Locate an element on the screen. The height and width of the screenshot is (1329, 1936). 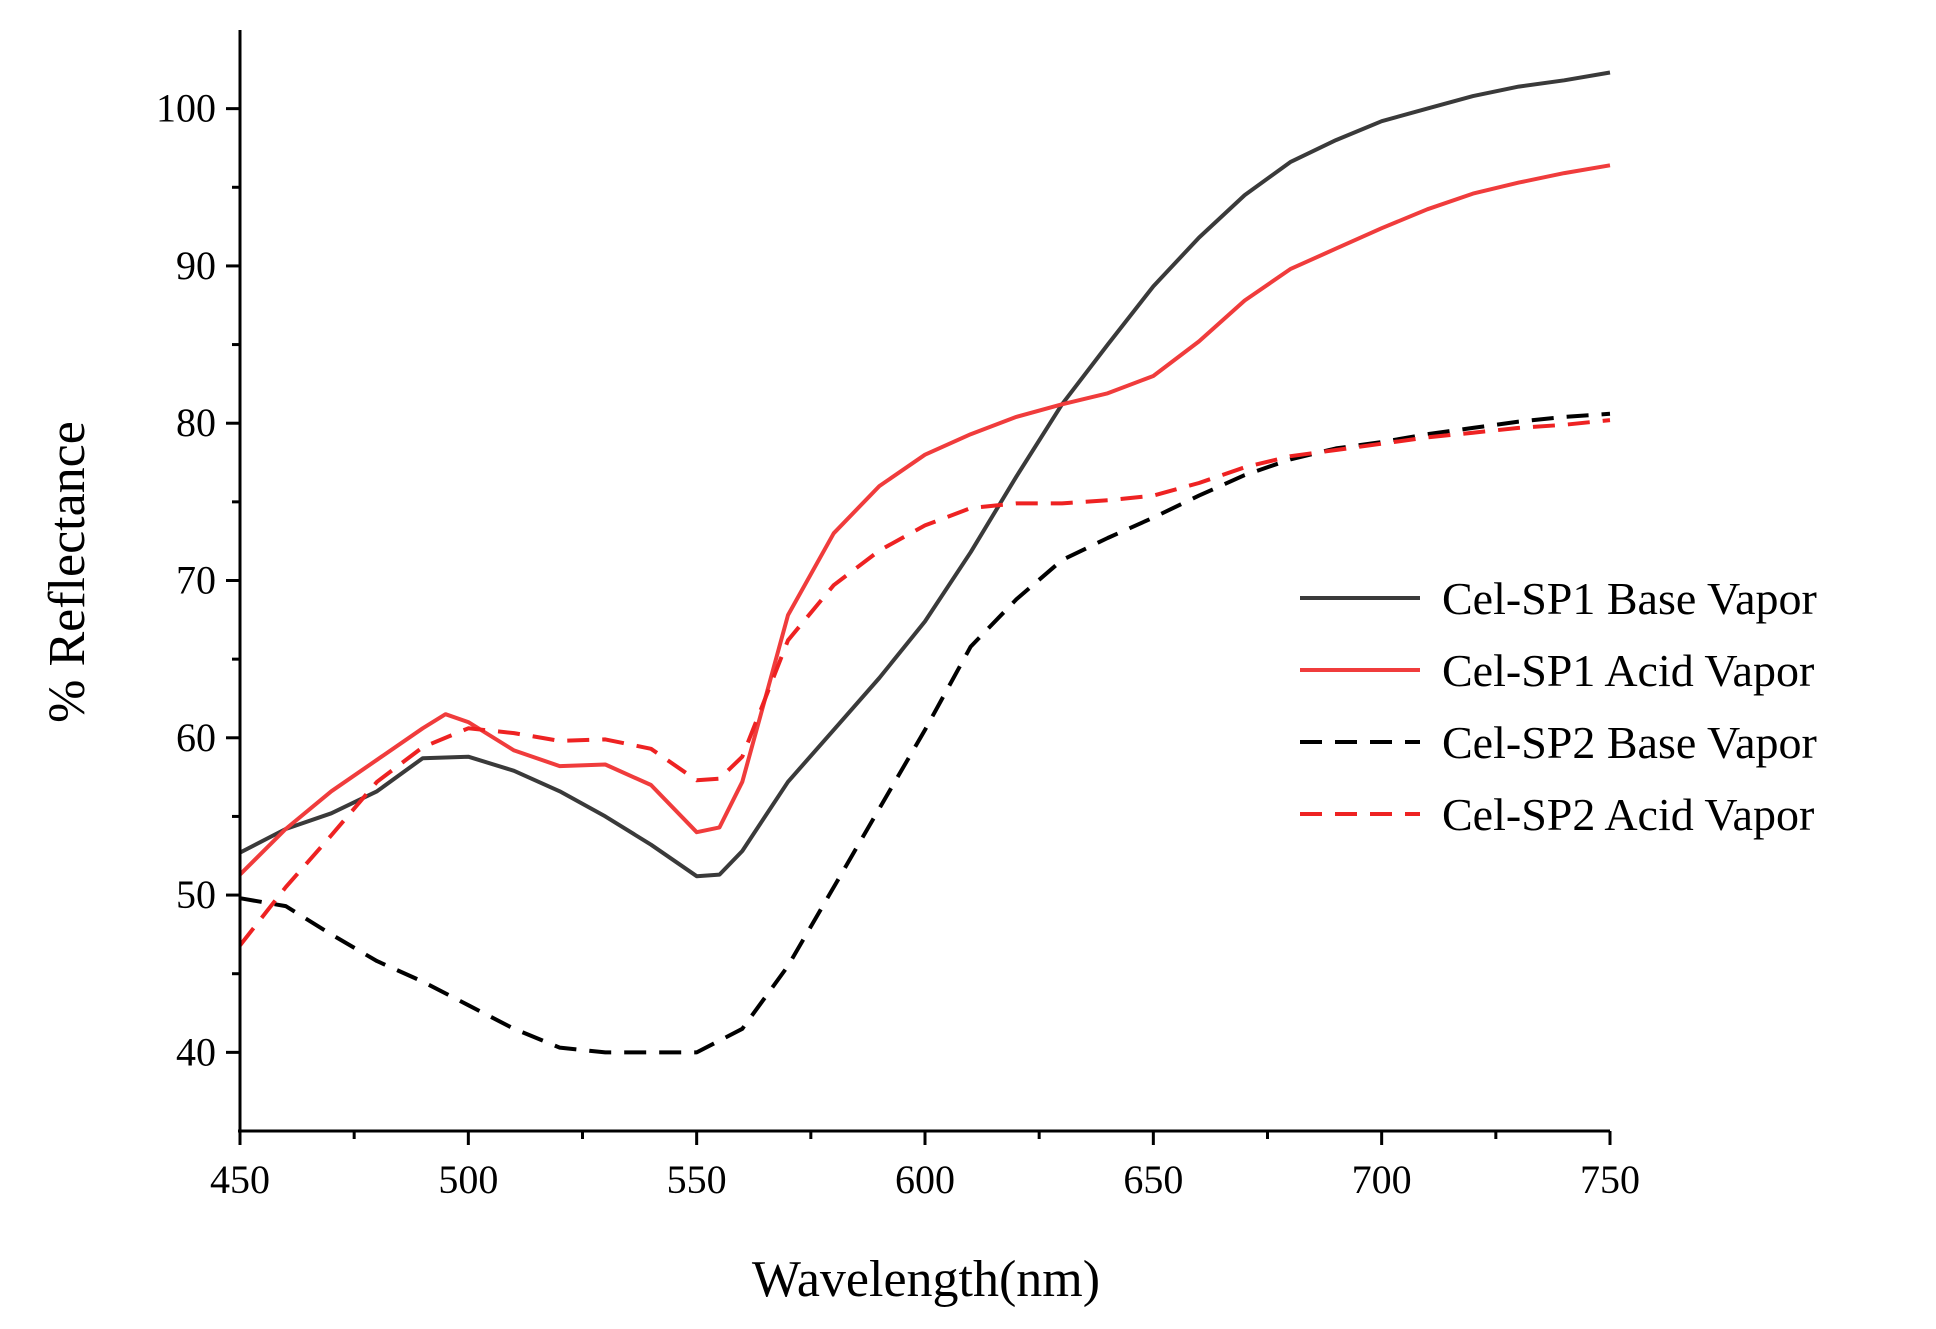
x-tick-label: 650 is located at coordinates (1153, 1179).